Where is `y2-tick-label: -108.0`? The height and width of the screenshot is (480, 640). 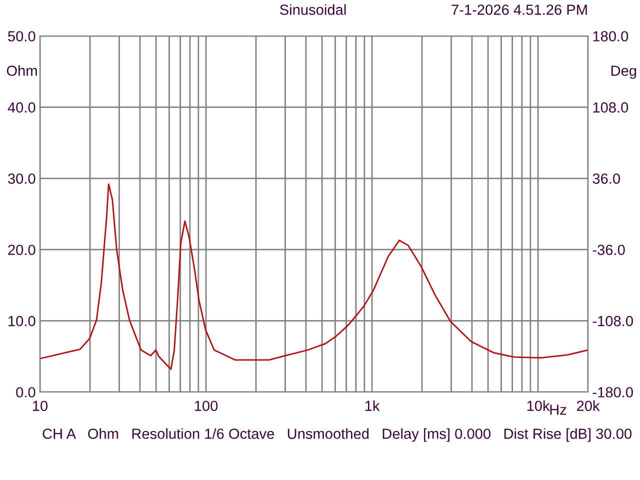 y2-tick-label: -108.0 is located at coordinates (612, 321).